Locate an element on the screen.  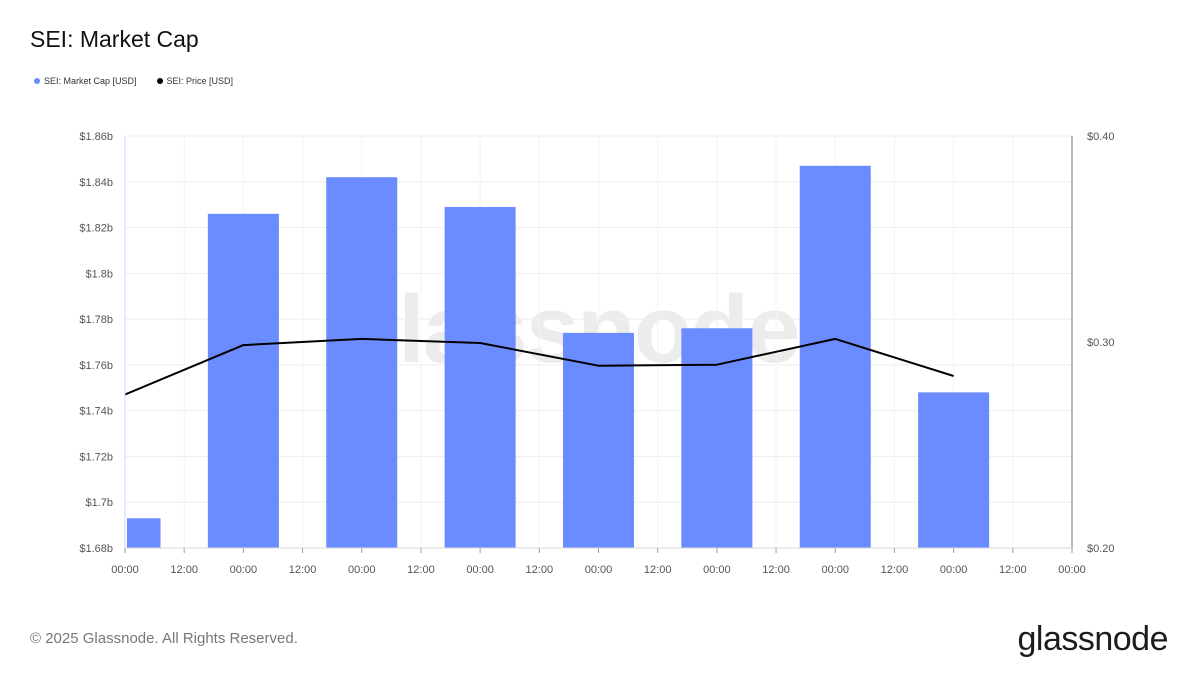
legend-label-price: SEI: Price [USD] is located at coordinates (200, 81).